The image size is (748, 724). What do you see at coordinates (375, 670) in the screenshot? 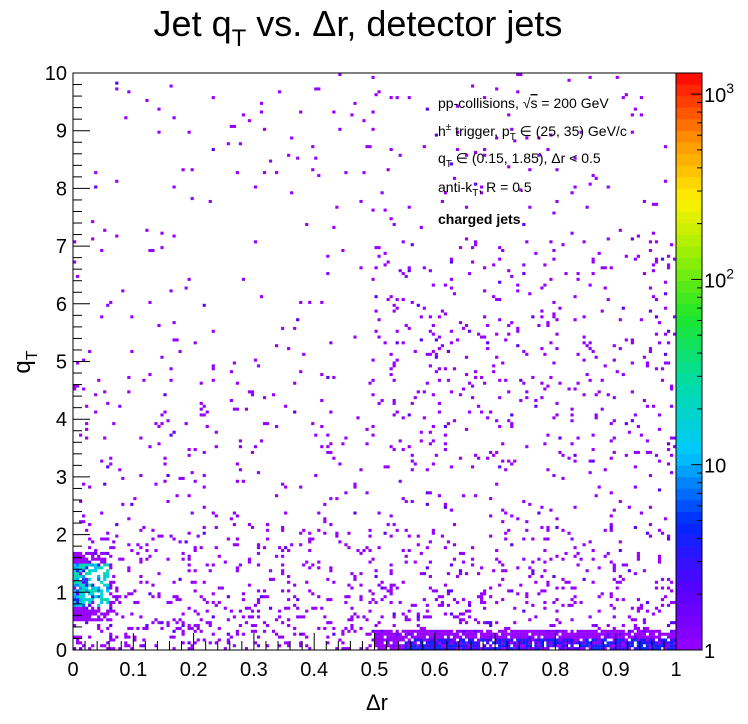
I see `x-tick-label: 0.5` at bounding box center [375, 670].